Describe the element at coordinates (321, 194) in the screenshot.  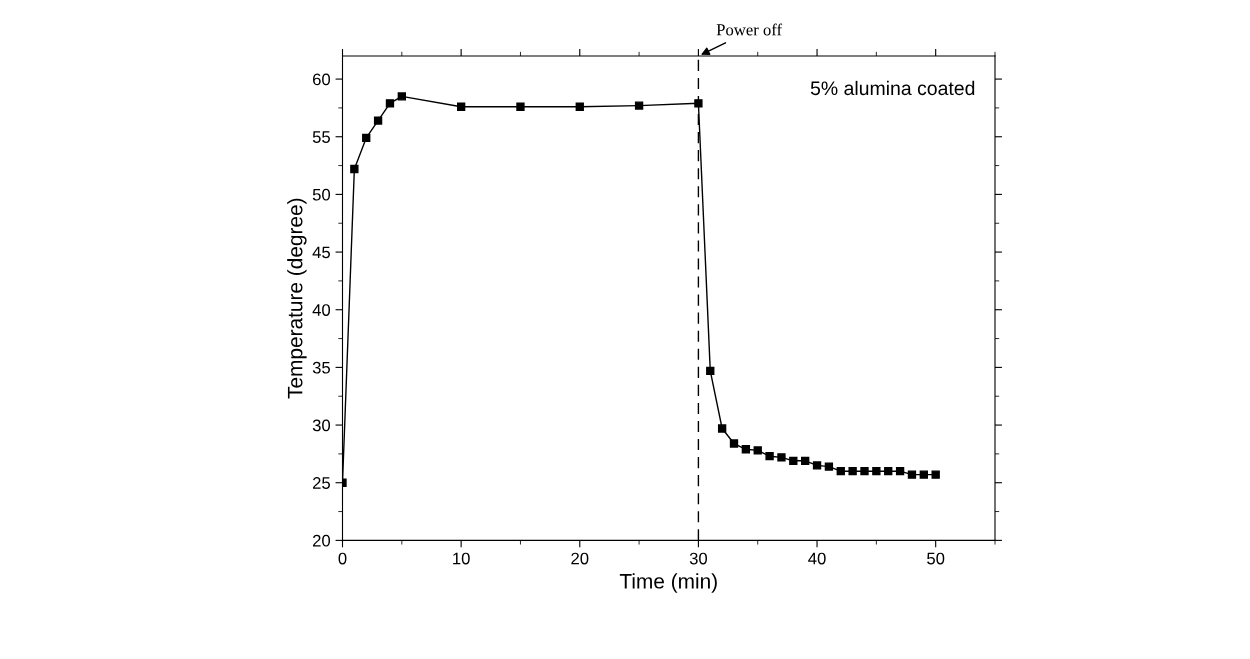
I see `y-tick-label: 50` at that location.